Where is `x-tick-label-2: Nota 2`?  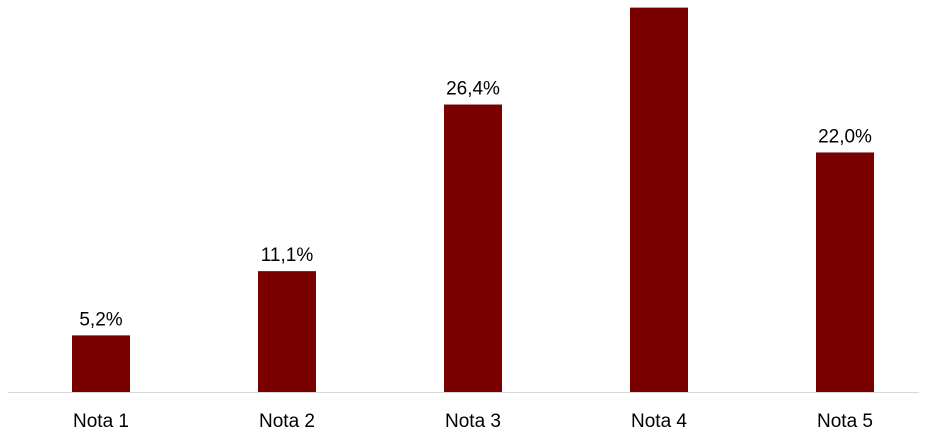 x-tick-label-2: Nota 2 is located at coordinates (287, 421).